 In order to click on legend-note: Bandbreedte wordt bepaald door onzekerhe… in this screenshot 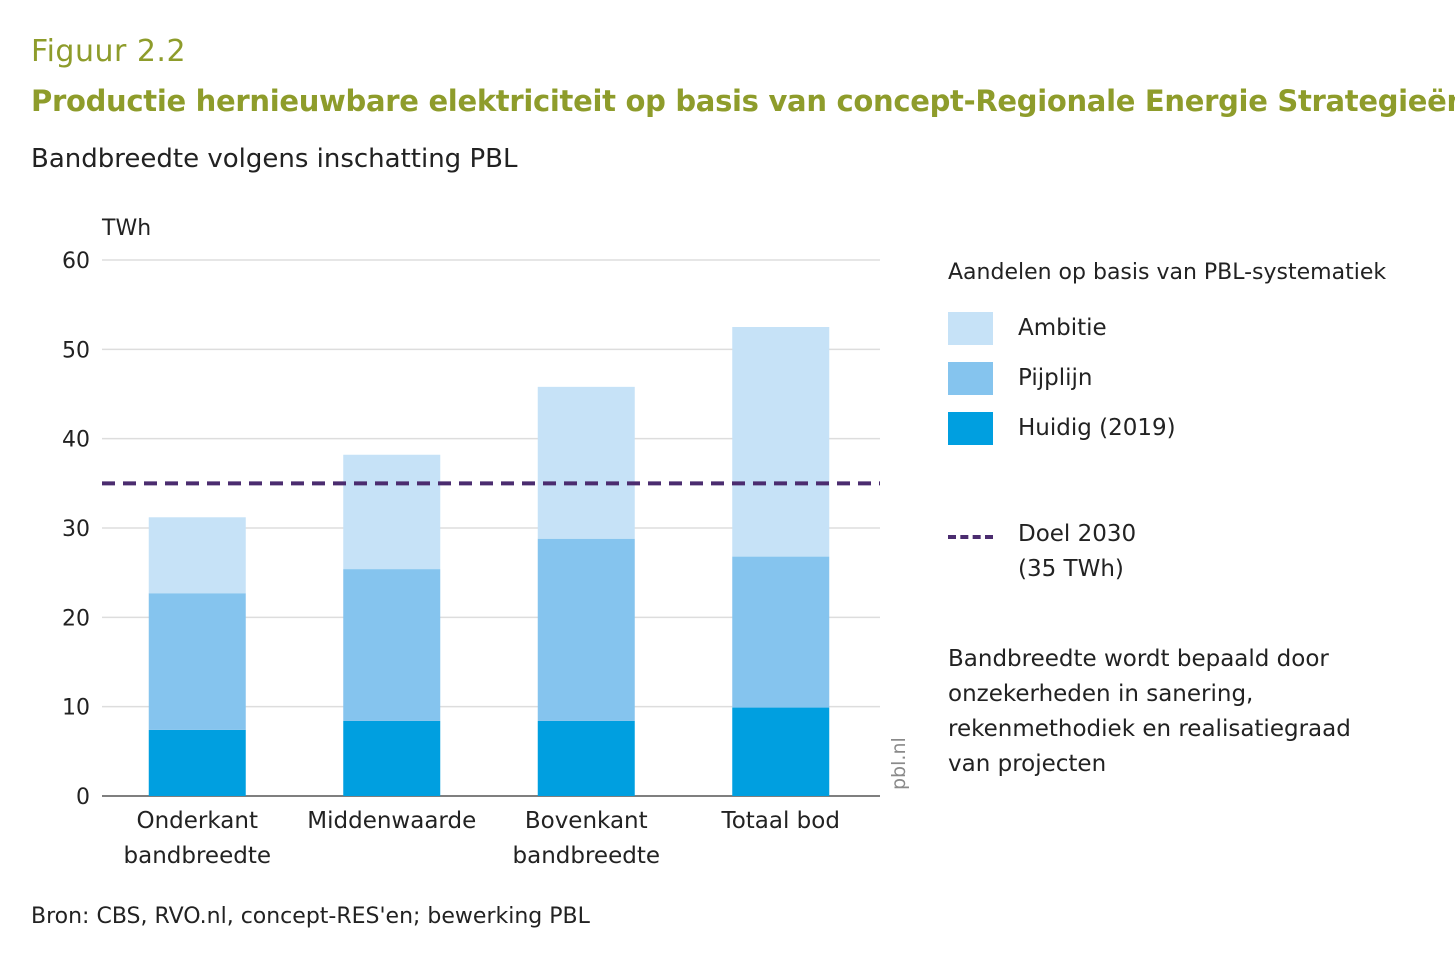, I will do `click(1149, 711)`.